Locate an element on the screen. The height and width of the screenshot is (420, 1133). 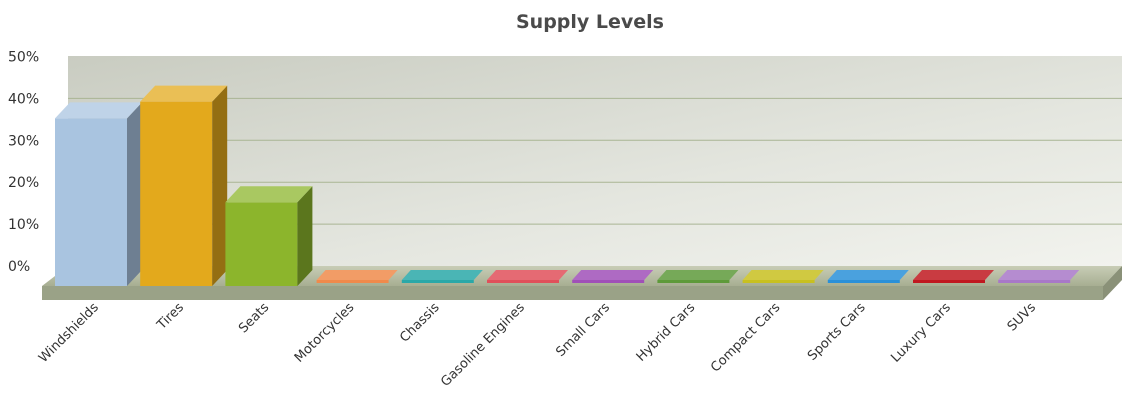
x-tick-label: Gasoline Engines is located at coordinates (483, 345).